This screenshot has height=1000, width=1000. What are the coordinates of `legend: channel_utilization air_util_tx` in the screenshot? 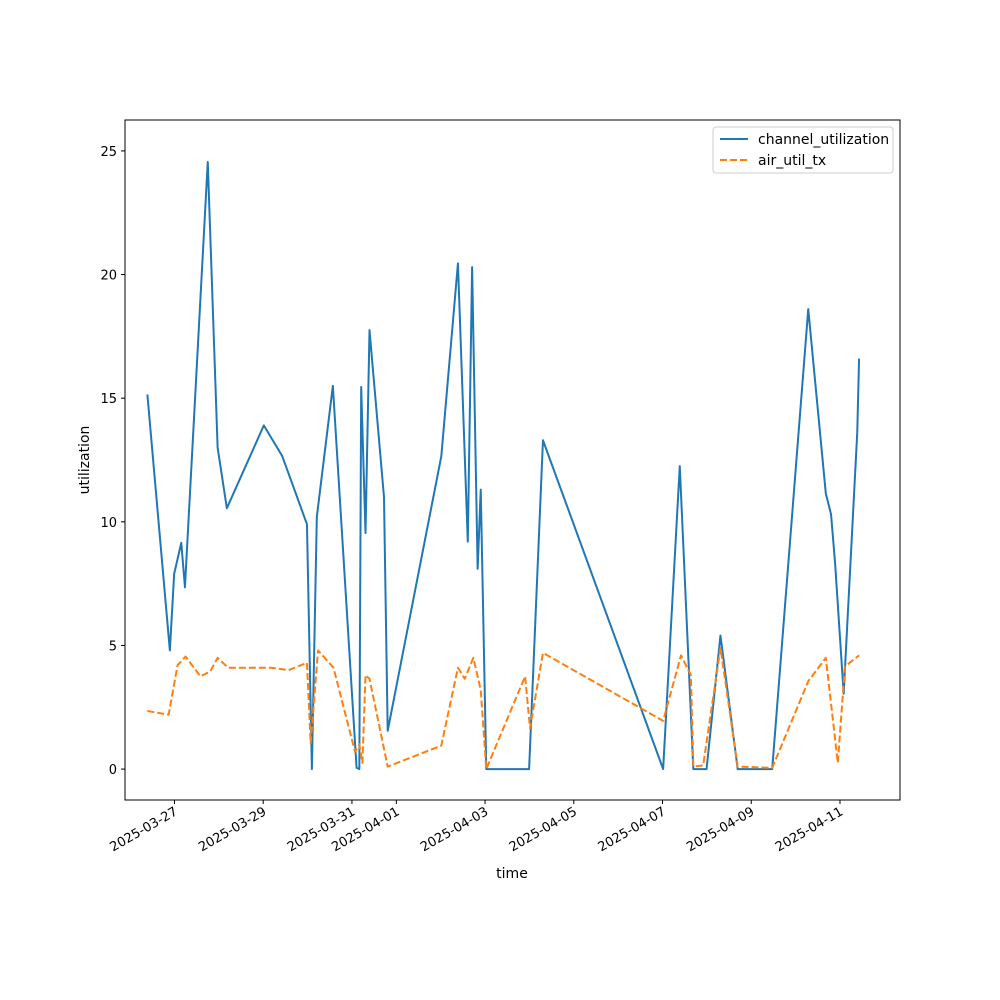 It's located at (803, 150).